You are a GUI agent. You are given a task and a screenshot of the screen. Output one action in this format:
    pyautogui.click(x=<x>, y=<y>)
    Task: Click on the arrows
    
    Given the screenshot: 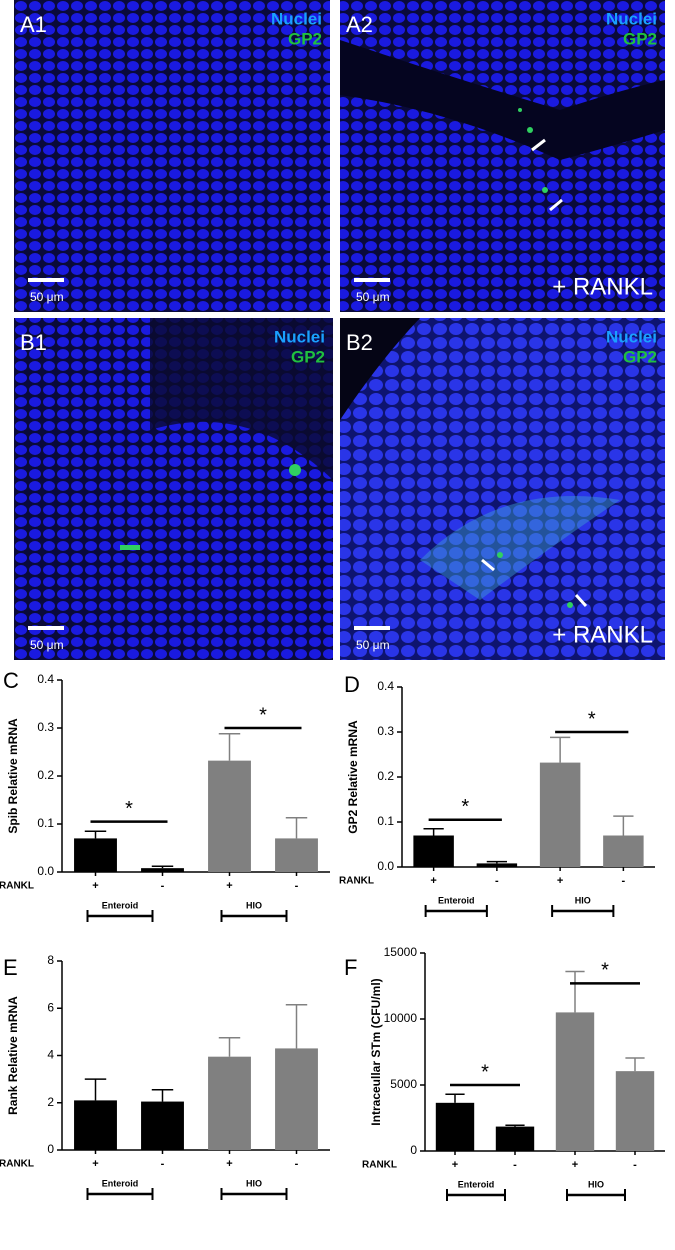 What is the action you would take?
    pyautogui.click(x=534, y=373)
    